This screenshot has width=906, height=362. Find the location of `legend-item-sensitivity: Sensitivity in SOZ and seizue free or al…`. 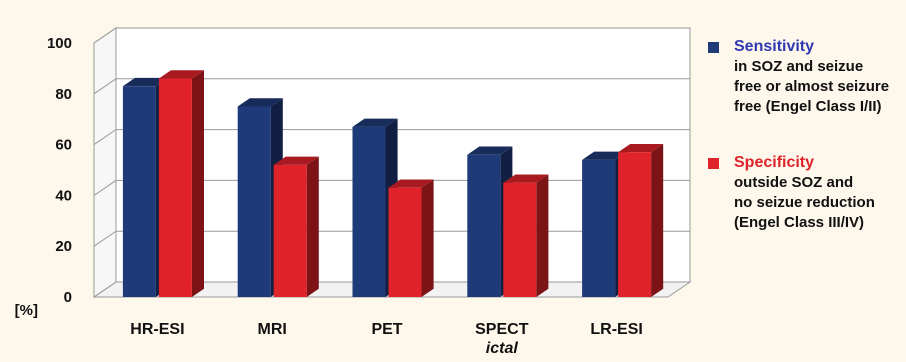

legend-item-sensitivity: Sensitivity in SOZ and seizue free or al… is located at coordinates (807, 77).